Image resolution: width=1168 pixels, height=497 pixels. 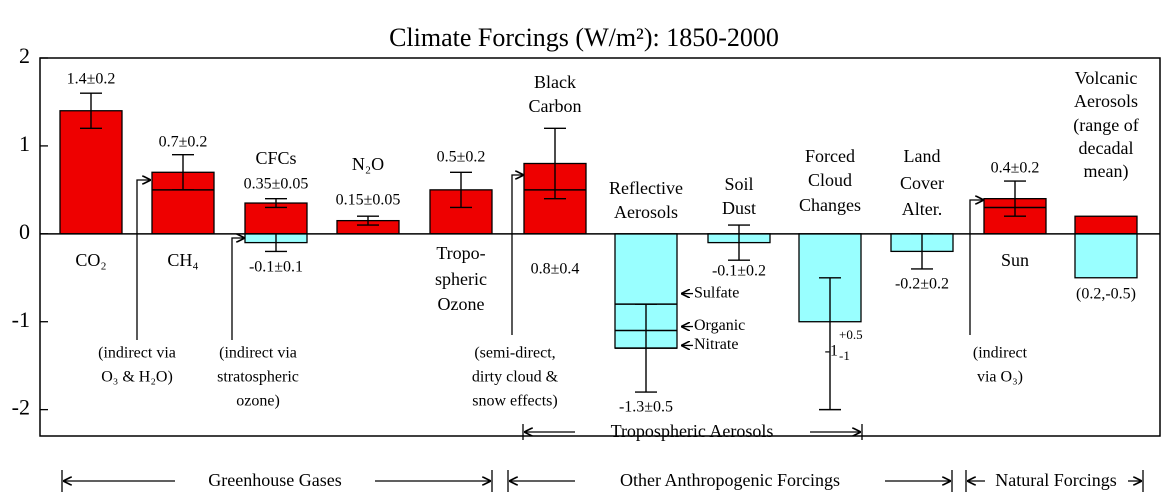 I want to click on category-label: Tropo-, so click(x=460, y=253).